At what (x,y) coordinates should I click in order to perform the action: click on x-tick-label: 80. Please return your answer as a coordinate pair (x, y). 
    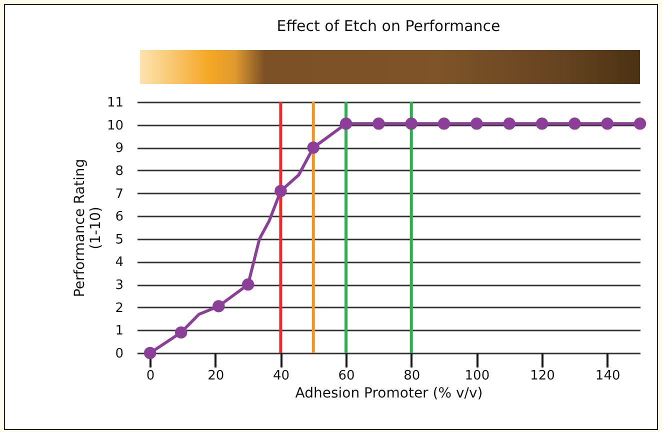
    Looking at the image, I should click on (412, 376).